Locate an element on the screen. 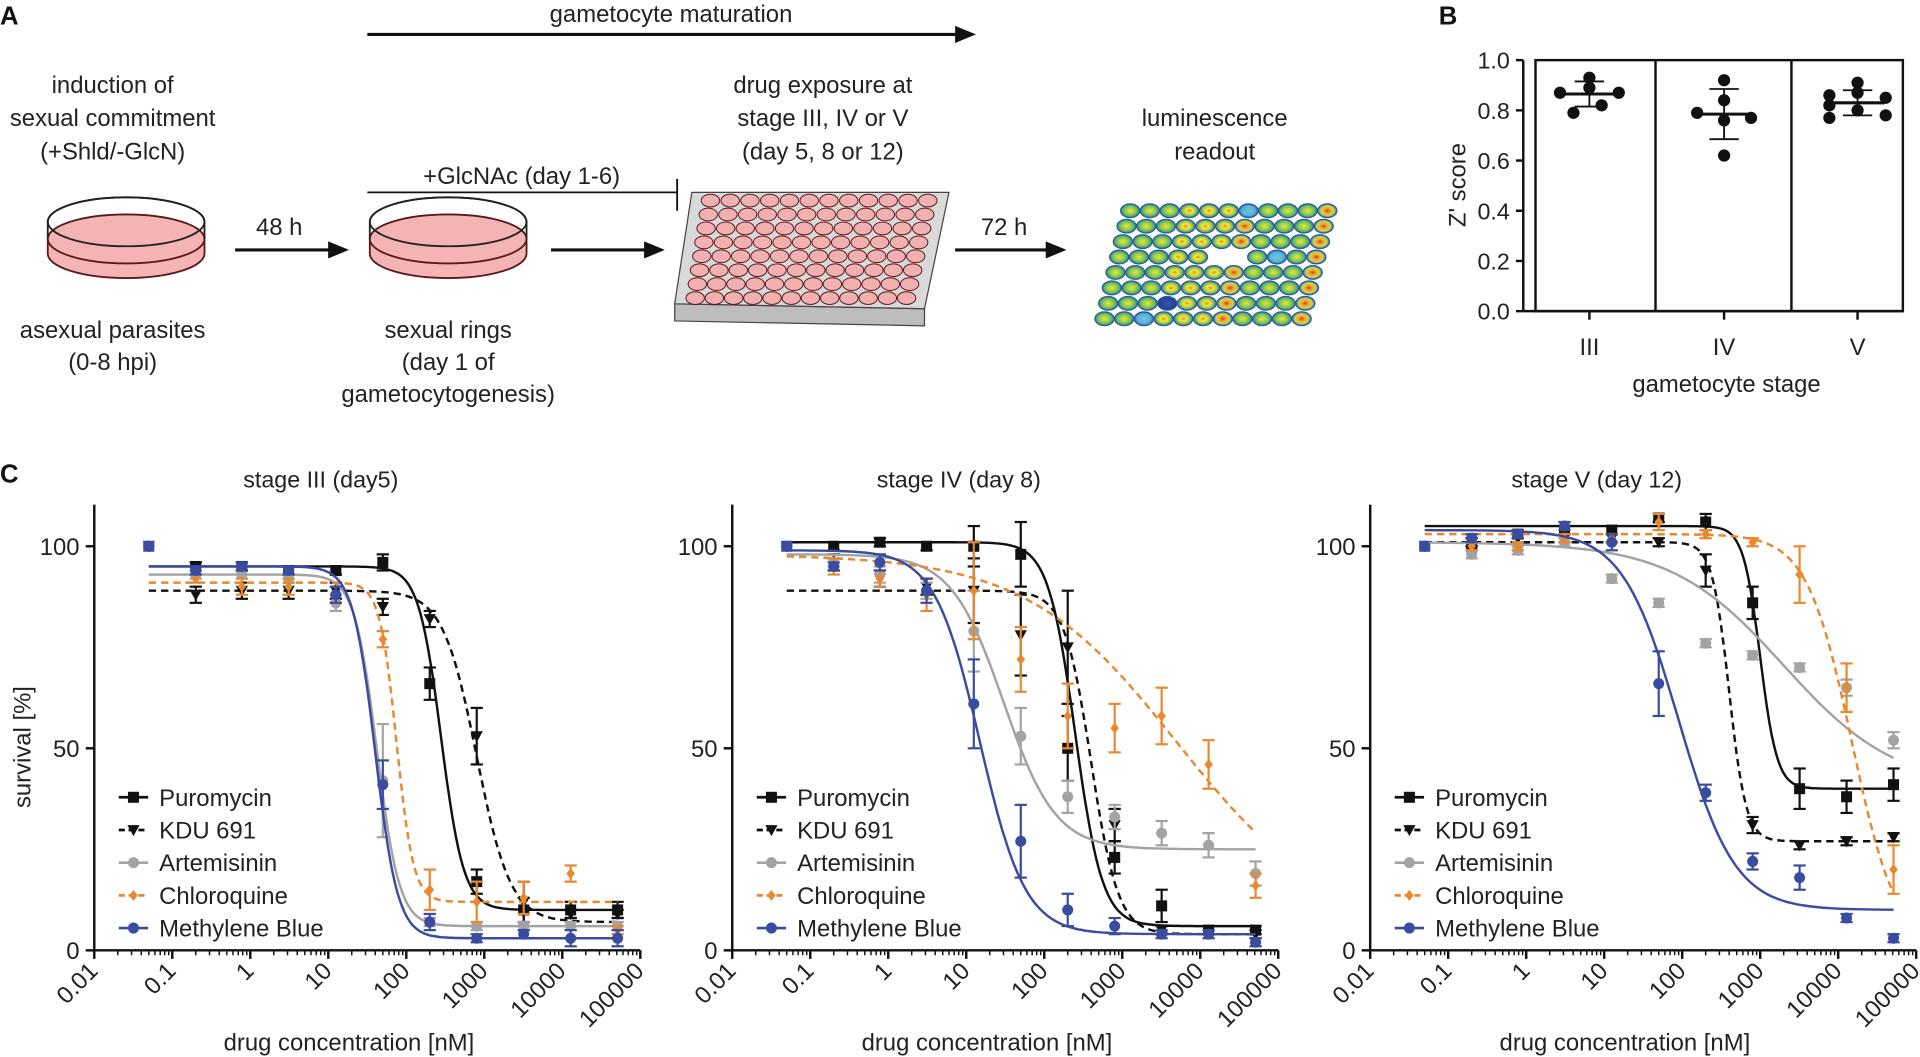 The height and width of the screenshot is (1057, 1920). x-axis-title: drug concentration [nM] is located at coordinates (349, 1043).